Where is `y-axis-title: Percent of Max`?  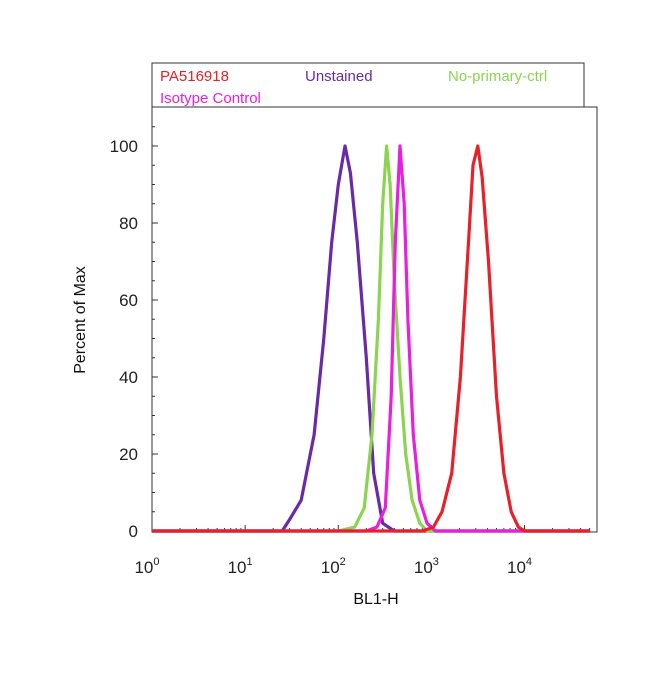
y-axis-title: Percent of Max is located at coordinates (80, 320).